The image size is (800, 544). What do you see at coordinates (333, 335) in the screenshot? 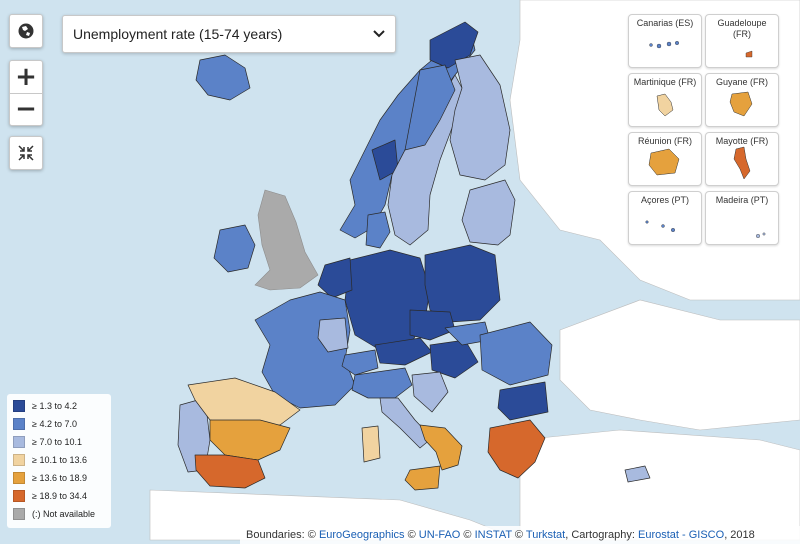
I see `region-france-east` at bounding box center [333, 335].